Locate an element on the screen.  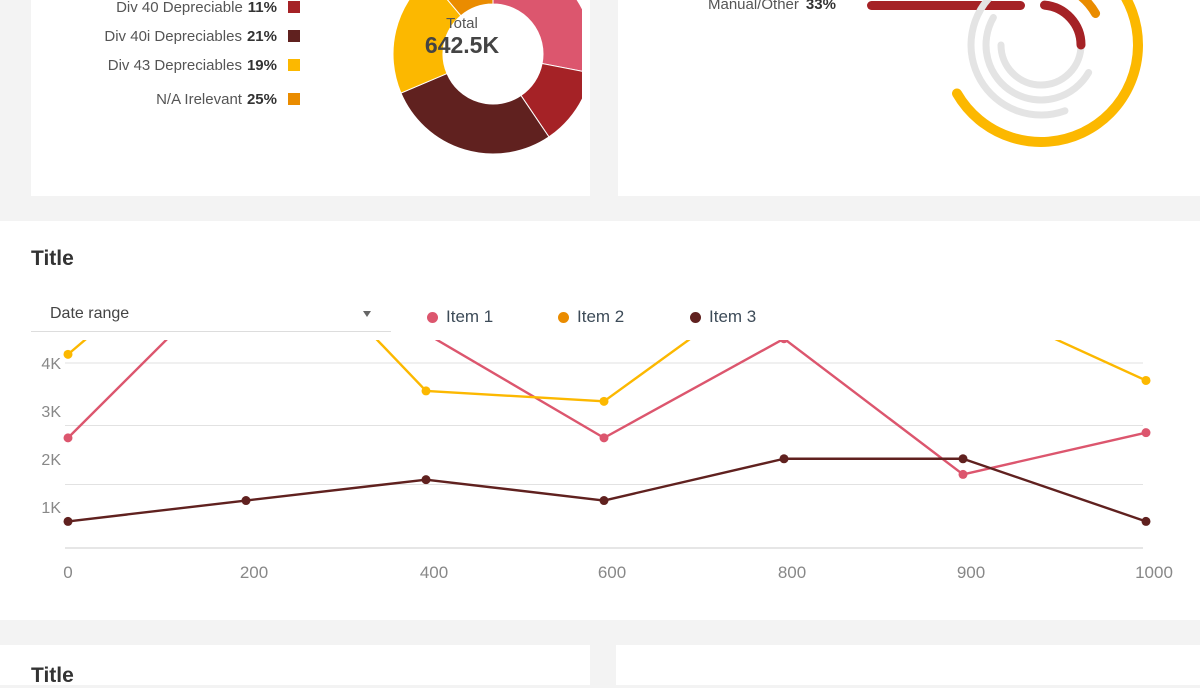
bottom-left-title: Title is located at coordinates (52, 675).